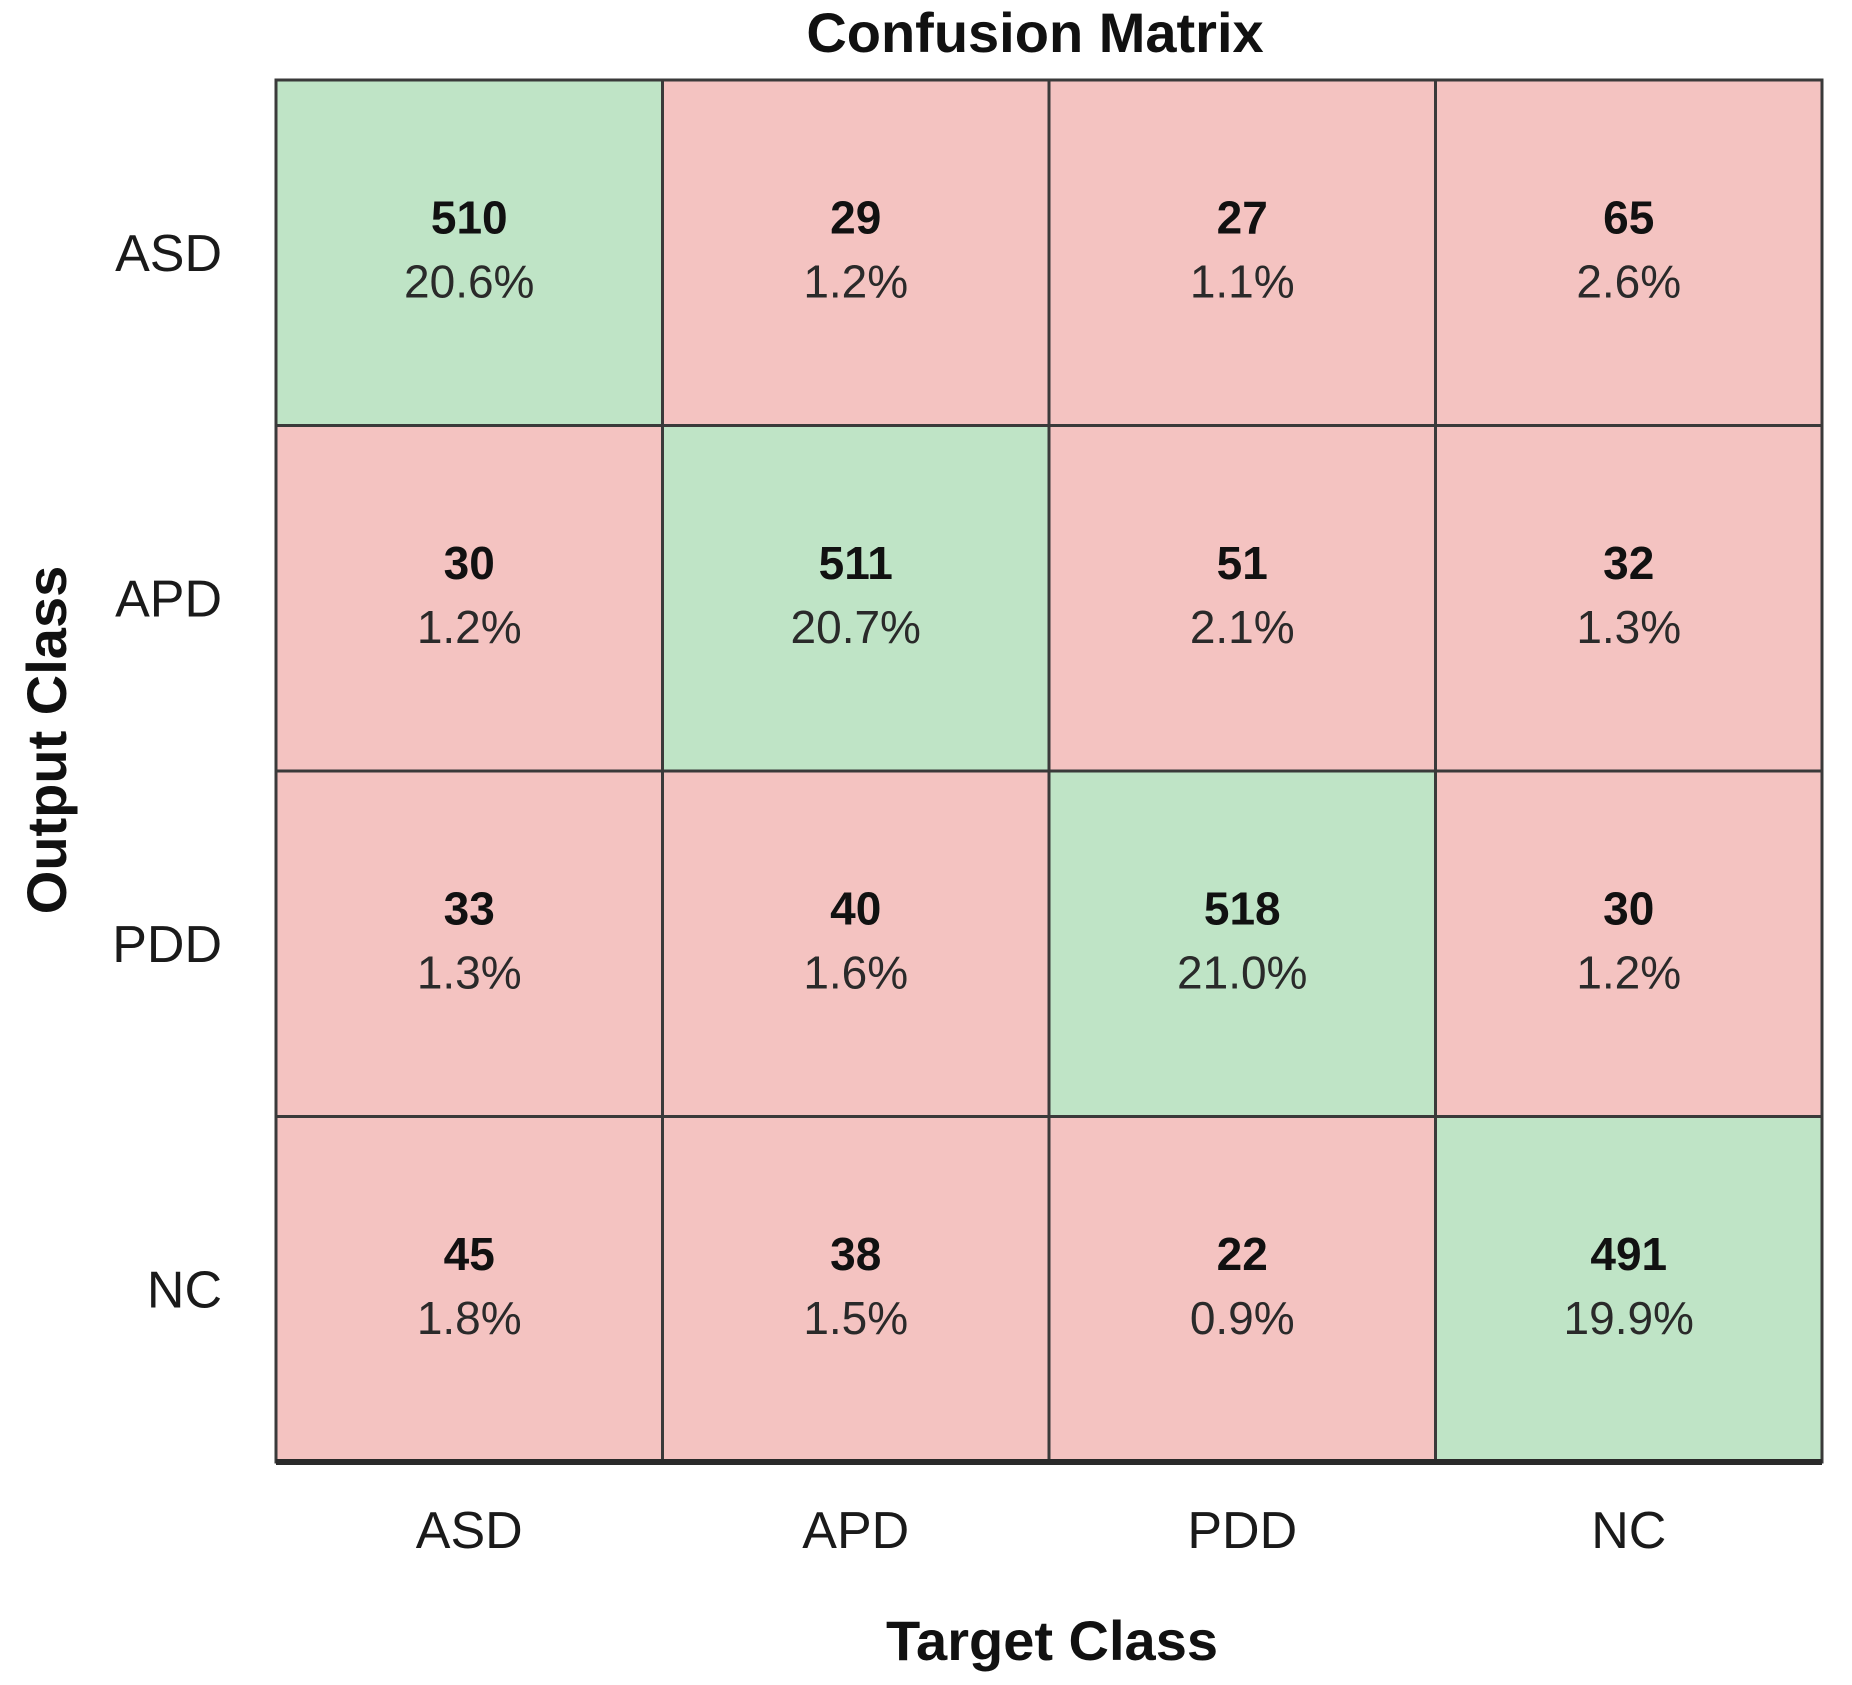 The height and width of the screenshot is (1685, 1852). Describe the element at coordinates (855, 218) in the screenshot. I see `cell-asd-apd-count: 29` at that location.